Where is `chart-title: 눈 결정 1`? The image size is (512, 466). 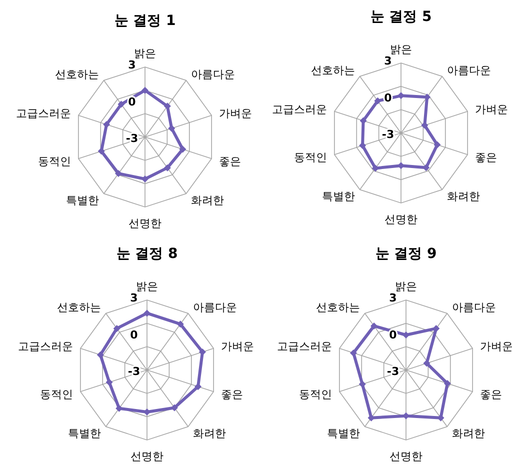
chart-title: 눈 결정 1 is located at coordinates (145, 21).